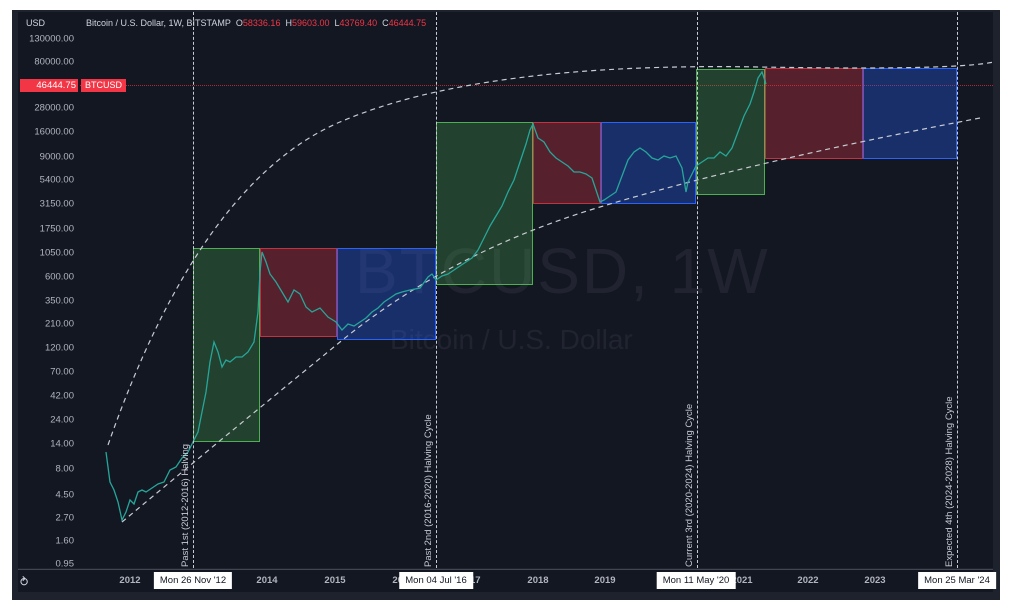 The image size is (1024, 612). I want to click on halving-date-tag-1: Mon 26 Nov '12, so click(193, 580).